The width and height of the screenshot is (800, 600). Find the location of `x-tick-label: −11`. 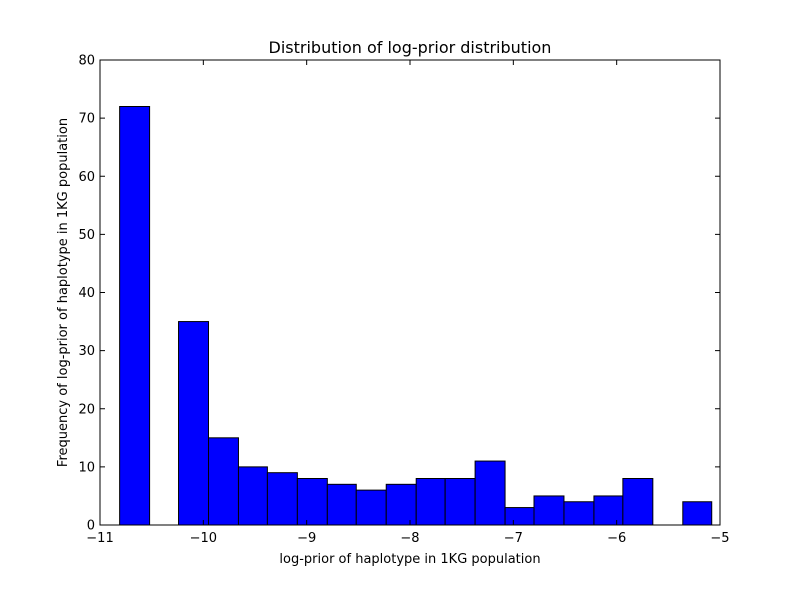

x-tick-label: −11 is located at coordinates (99, 538).